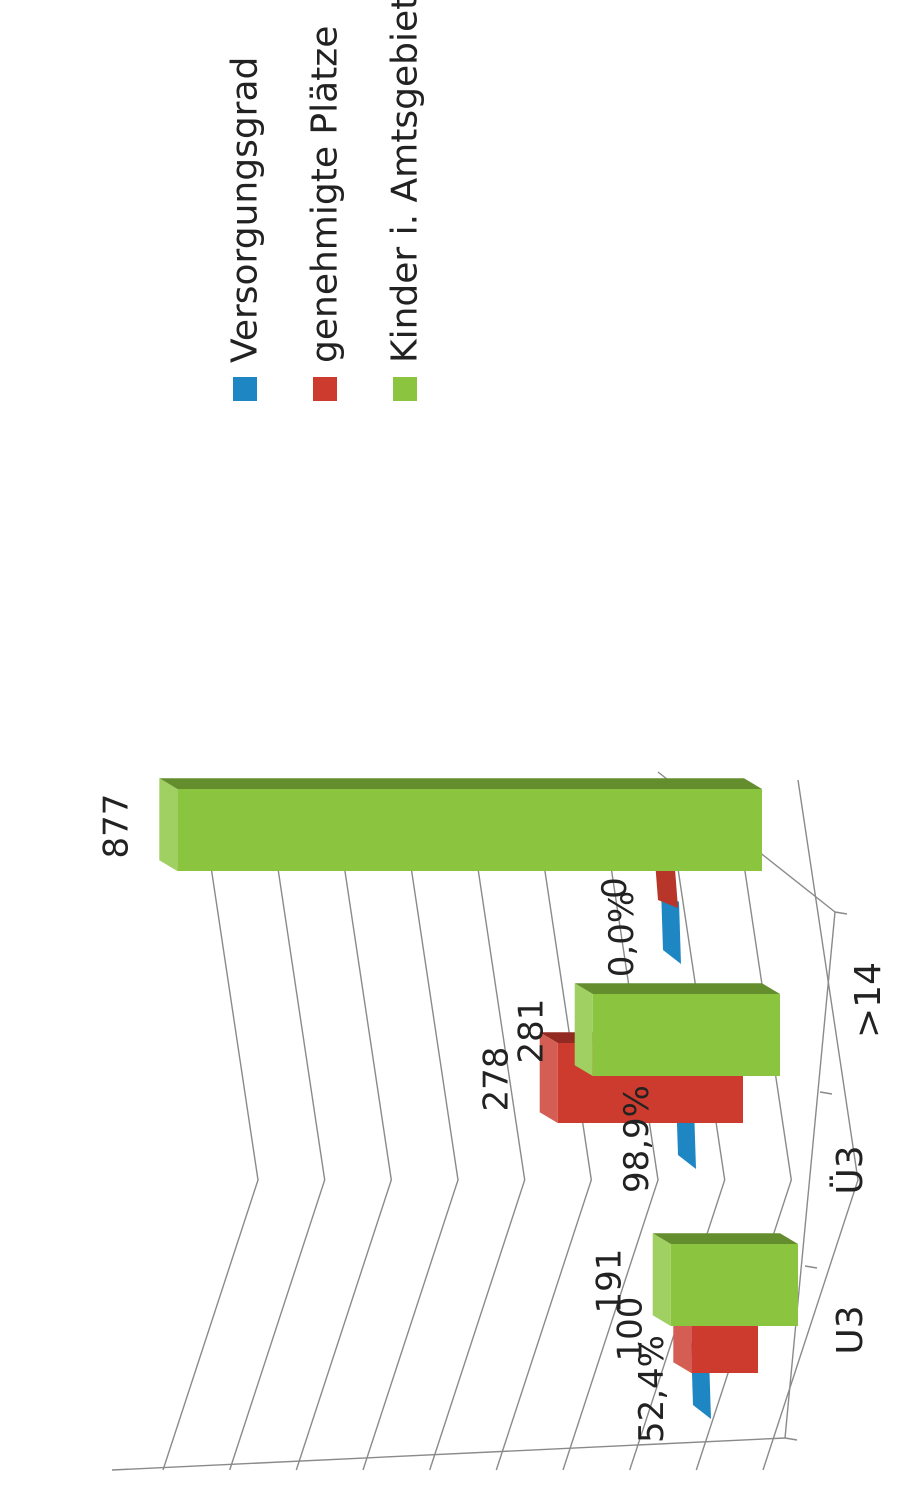 Image resolution: width=904 pixels, height=1503 pixels. Describe the element at coordinates (325, 194) in the screenshot. I see `legend-label: genehmigte Plätze` at that location.